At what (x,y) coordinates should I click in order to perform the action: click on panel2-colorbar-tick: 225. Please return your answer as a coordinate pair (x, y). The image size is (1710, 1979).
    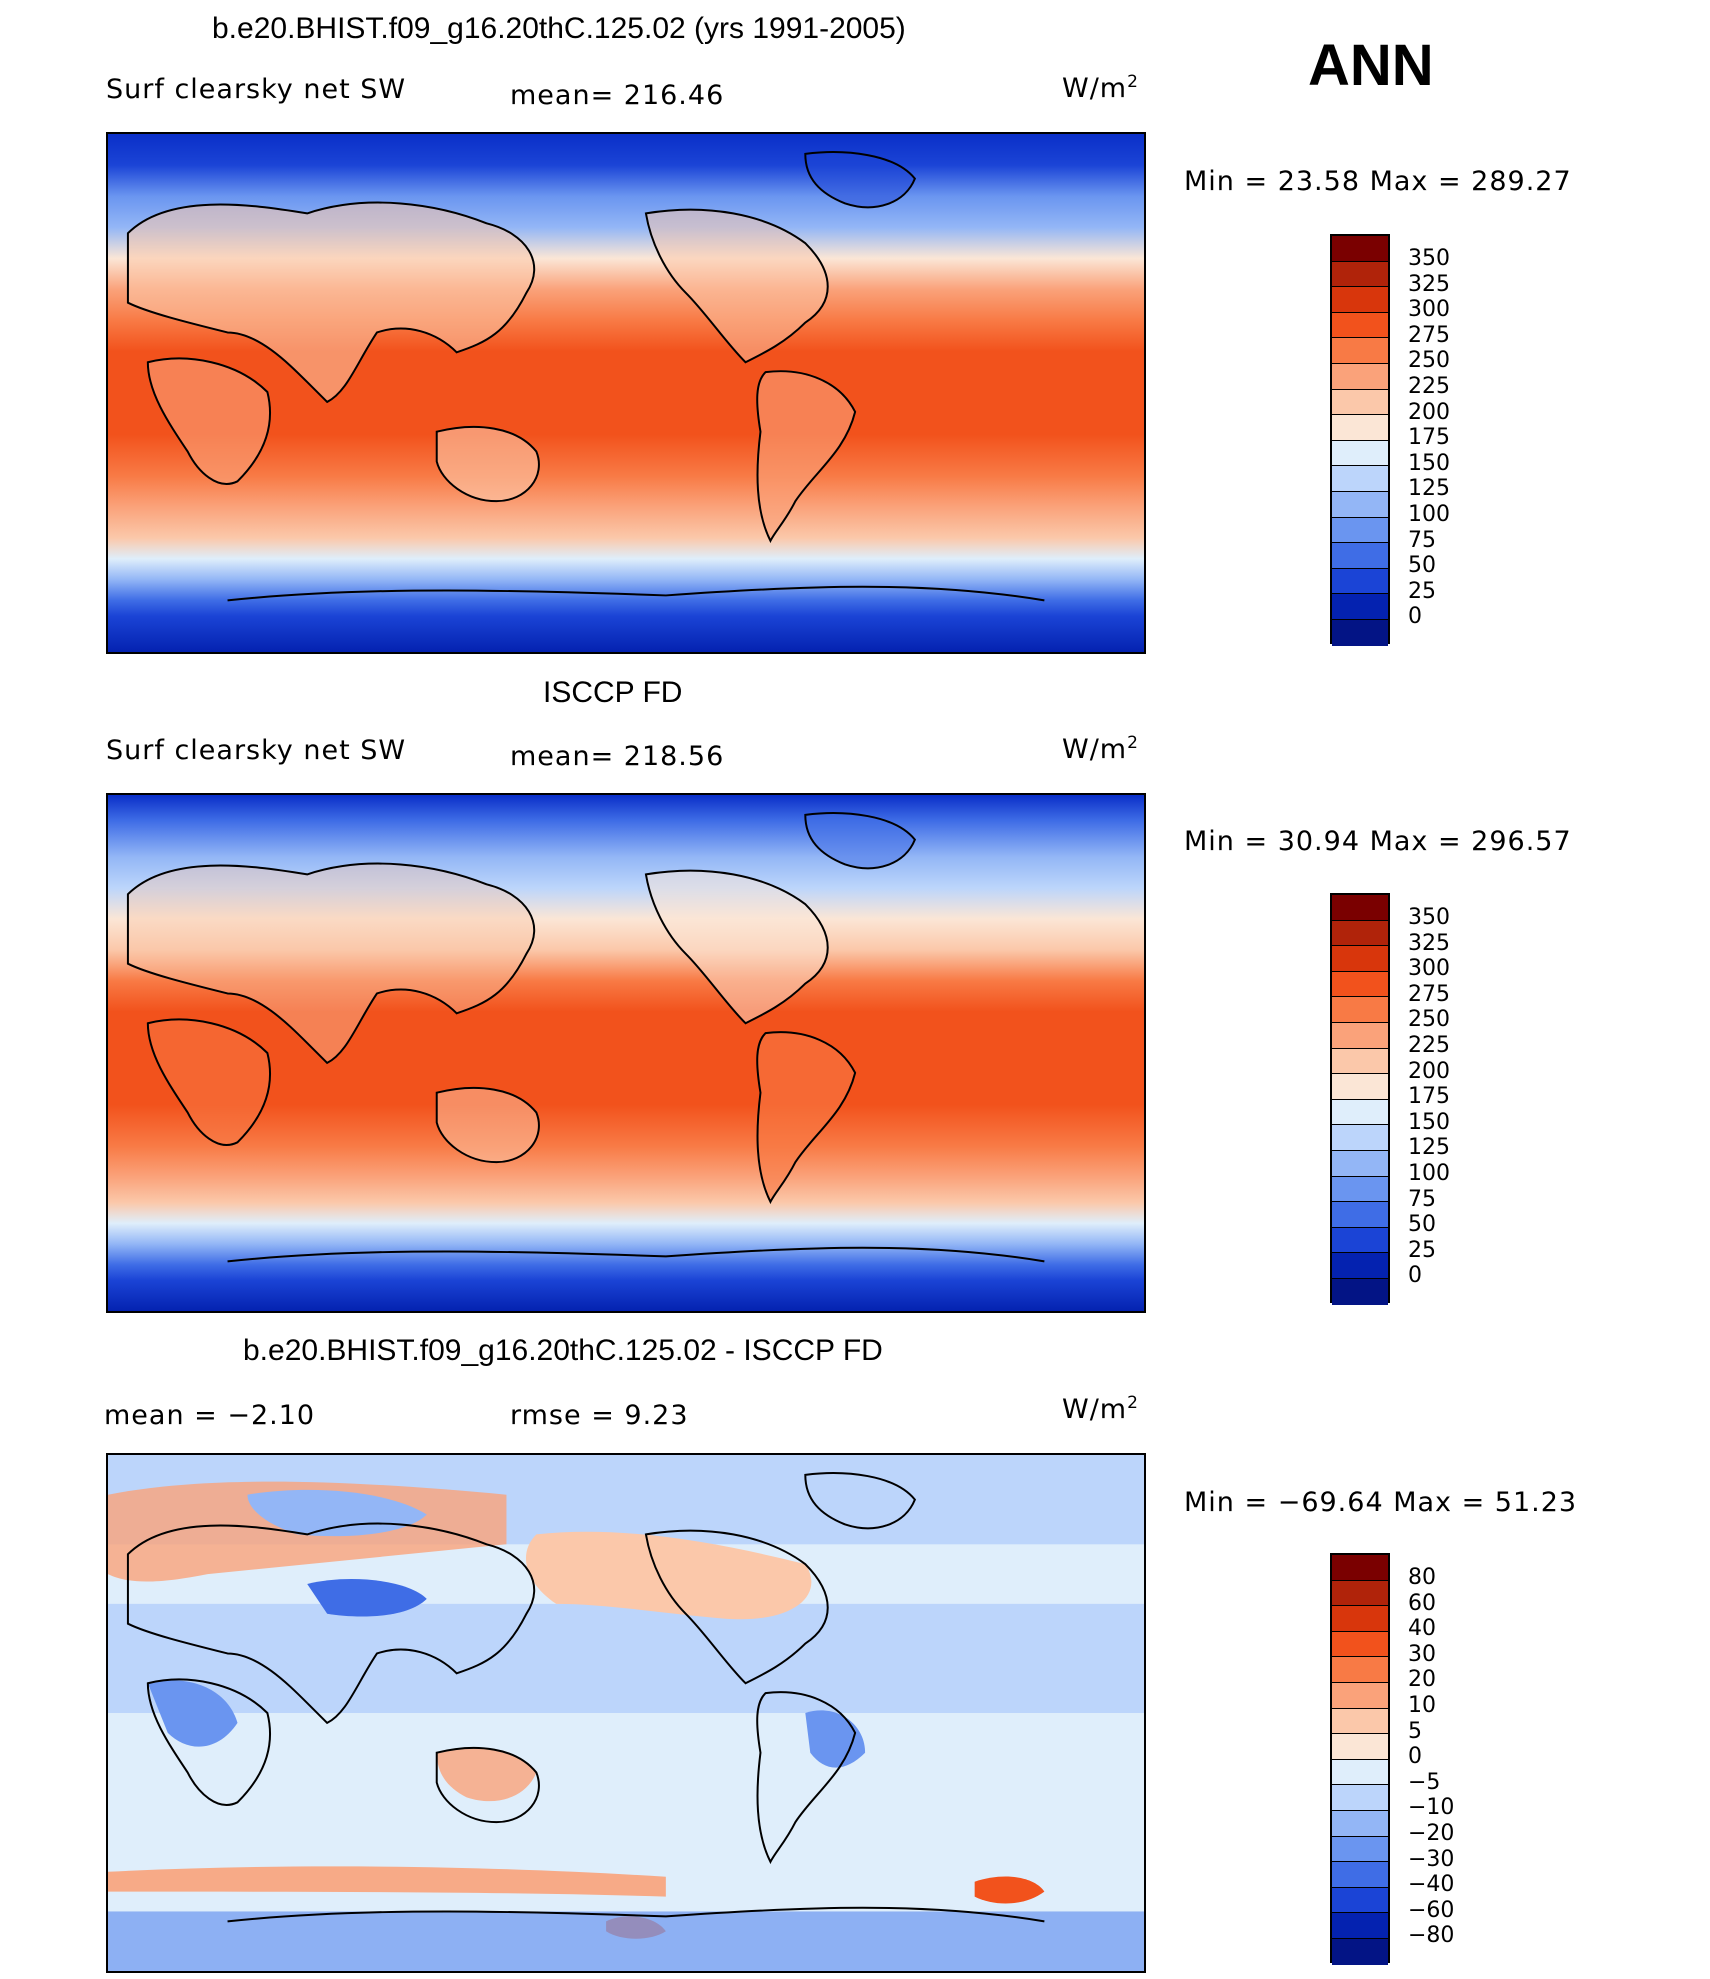
    Looking at the image, I should click on (1429, 1045).